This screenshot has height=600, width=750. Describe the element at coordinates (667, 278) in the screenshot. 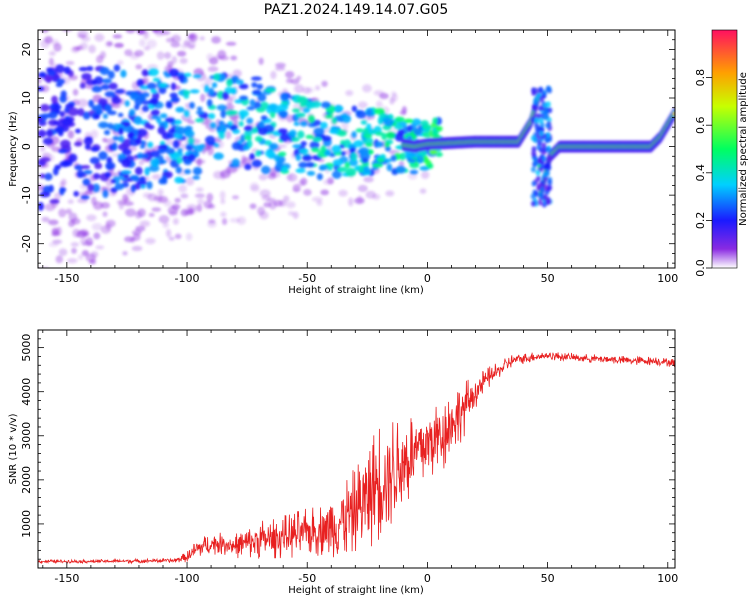

I see `x-tick-label: 100` at that location.